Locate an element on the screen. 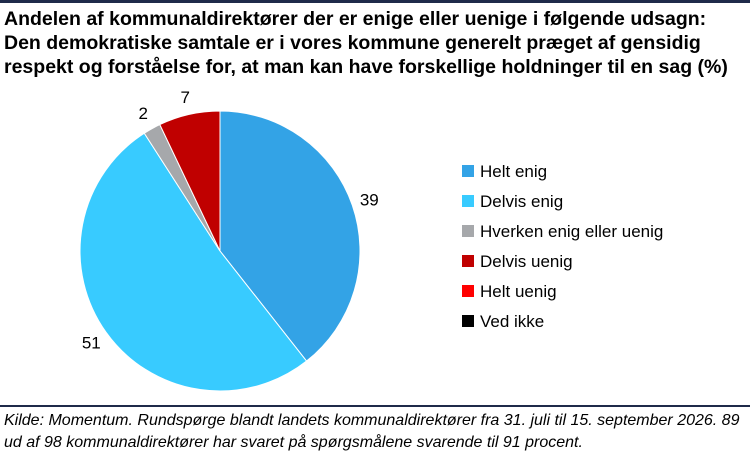 Image resolution: width=750 pixels, height=466 pixels. legend-label: Ved ikke is located at coordinates (512, 321).